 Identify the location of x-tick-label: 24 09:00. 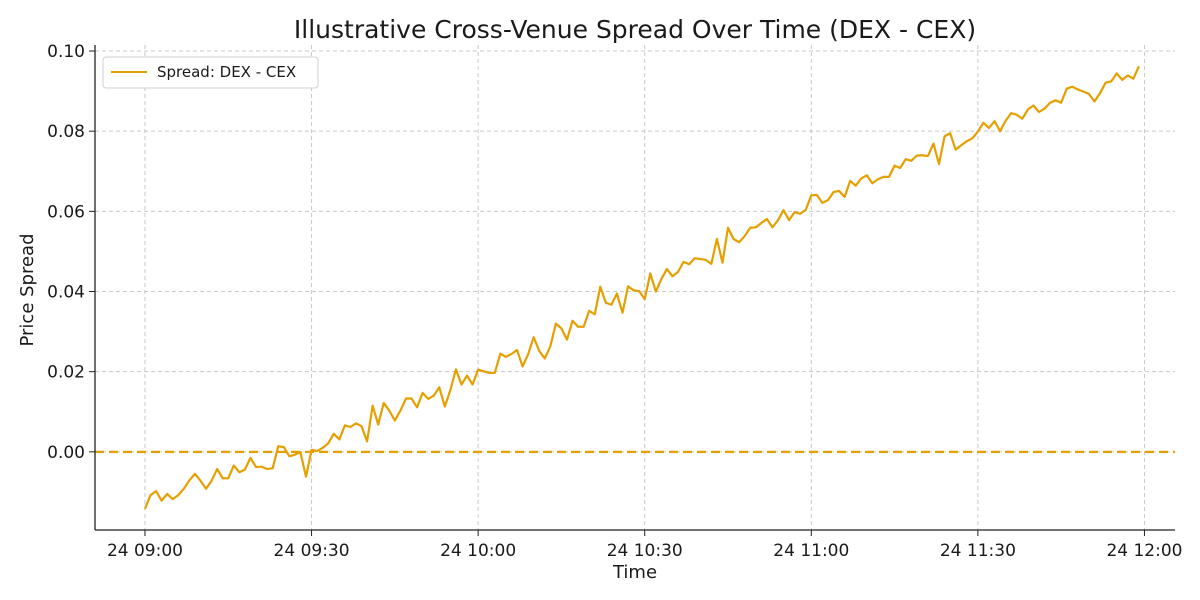
(145, 551).